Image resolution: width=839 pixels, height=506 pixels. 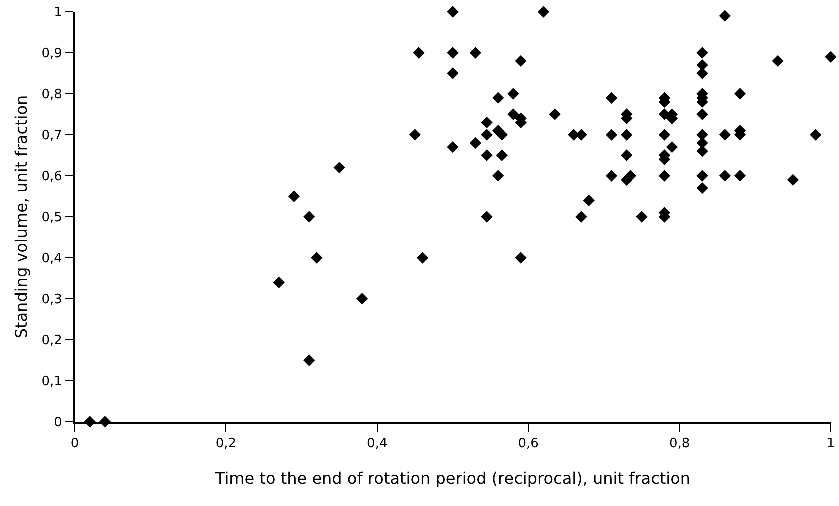 What do you see at coordinates (52, 341) in the screenshot?
I see `y-tick-label: 0,2` at bounding box center [52, 341].